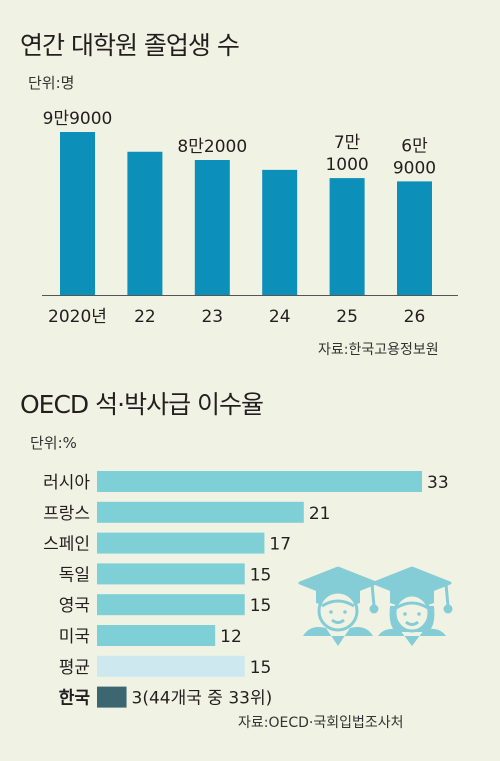  Describe the element at coordinates (280, 545) in the screenshot. I see `value-label-2: 17` at that location.